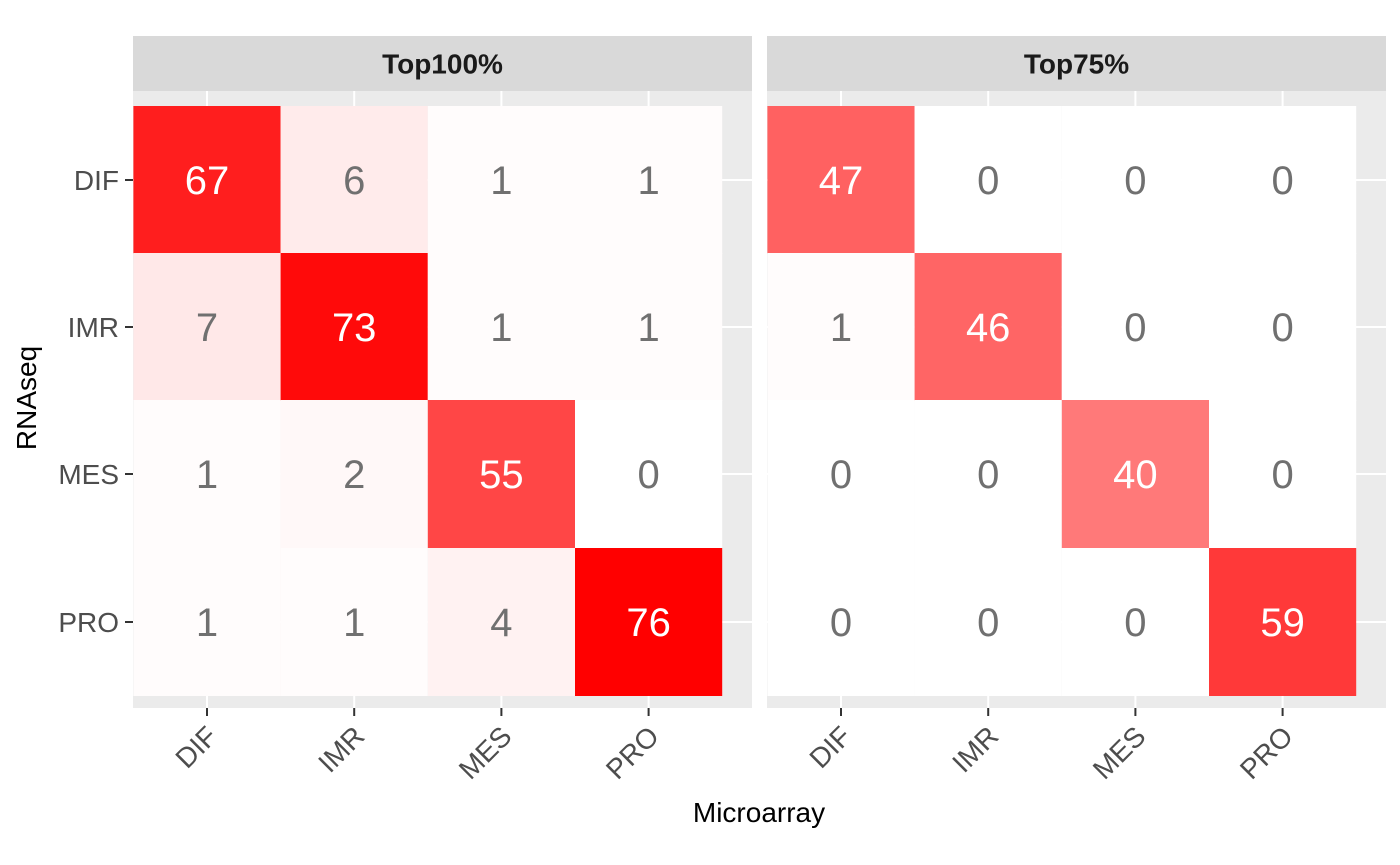 Image resolution: width=1400 pixels, height=865 pixels. I want to click on cell-value-label: 67, so click(207, 181).